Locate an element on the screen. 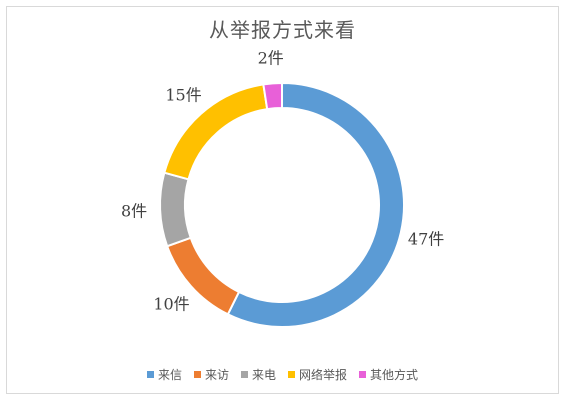 The image size is (565, 400). legend-item-5: 其他方式 is located at coordinates (388, 374).